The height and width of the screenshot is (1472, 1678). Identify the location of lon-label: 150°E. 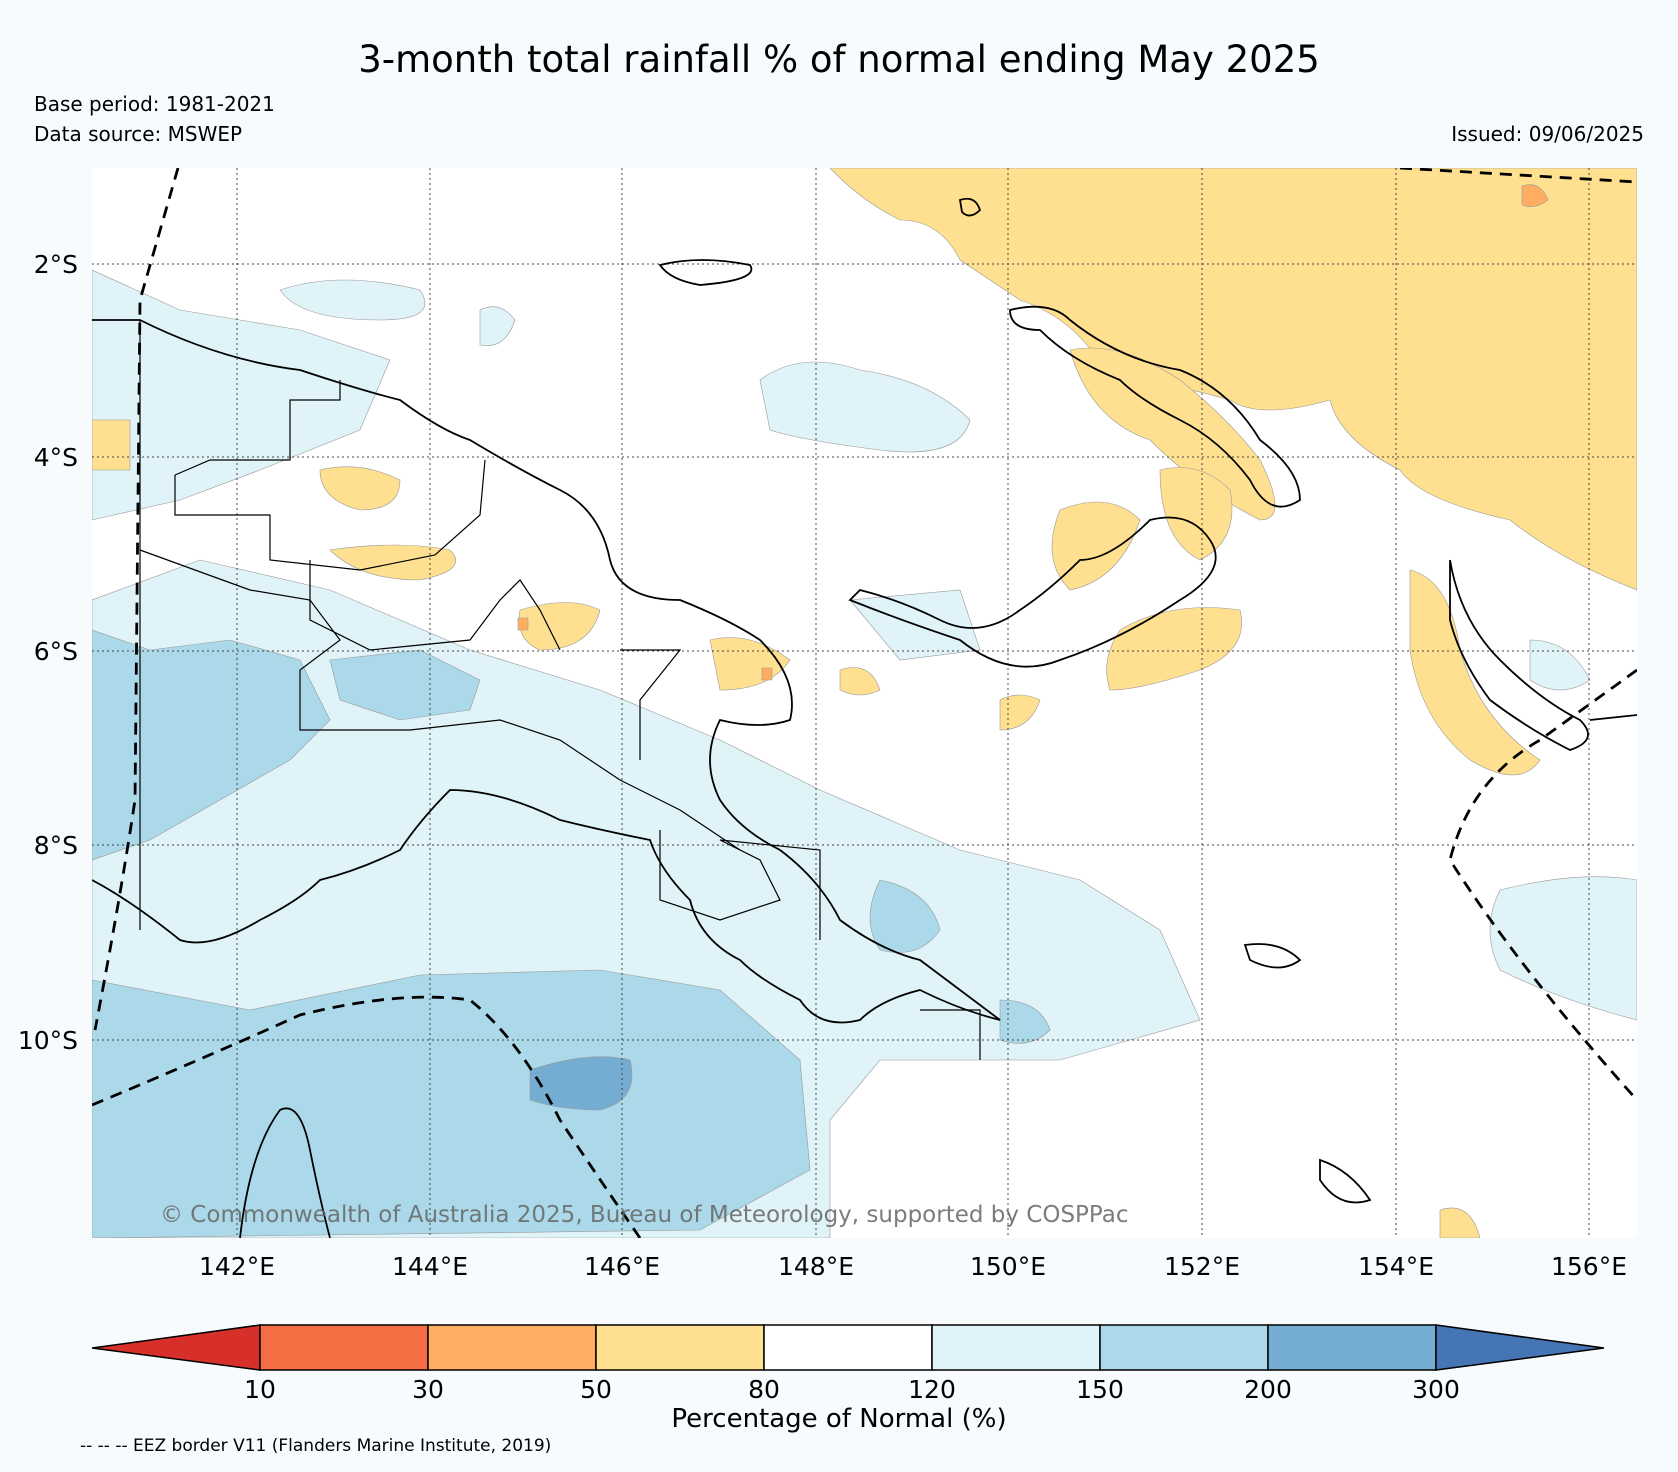
(1008, 1266).